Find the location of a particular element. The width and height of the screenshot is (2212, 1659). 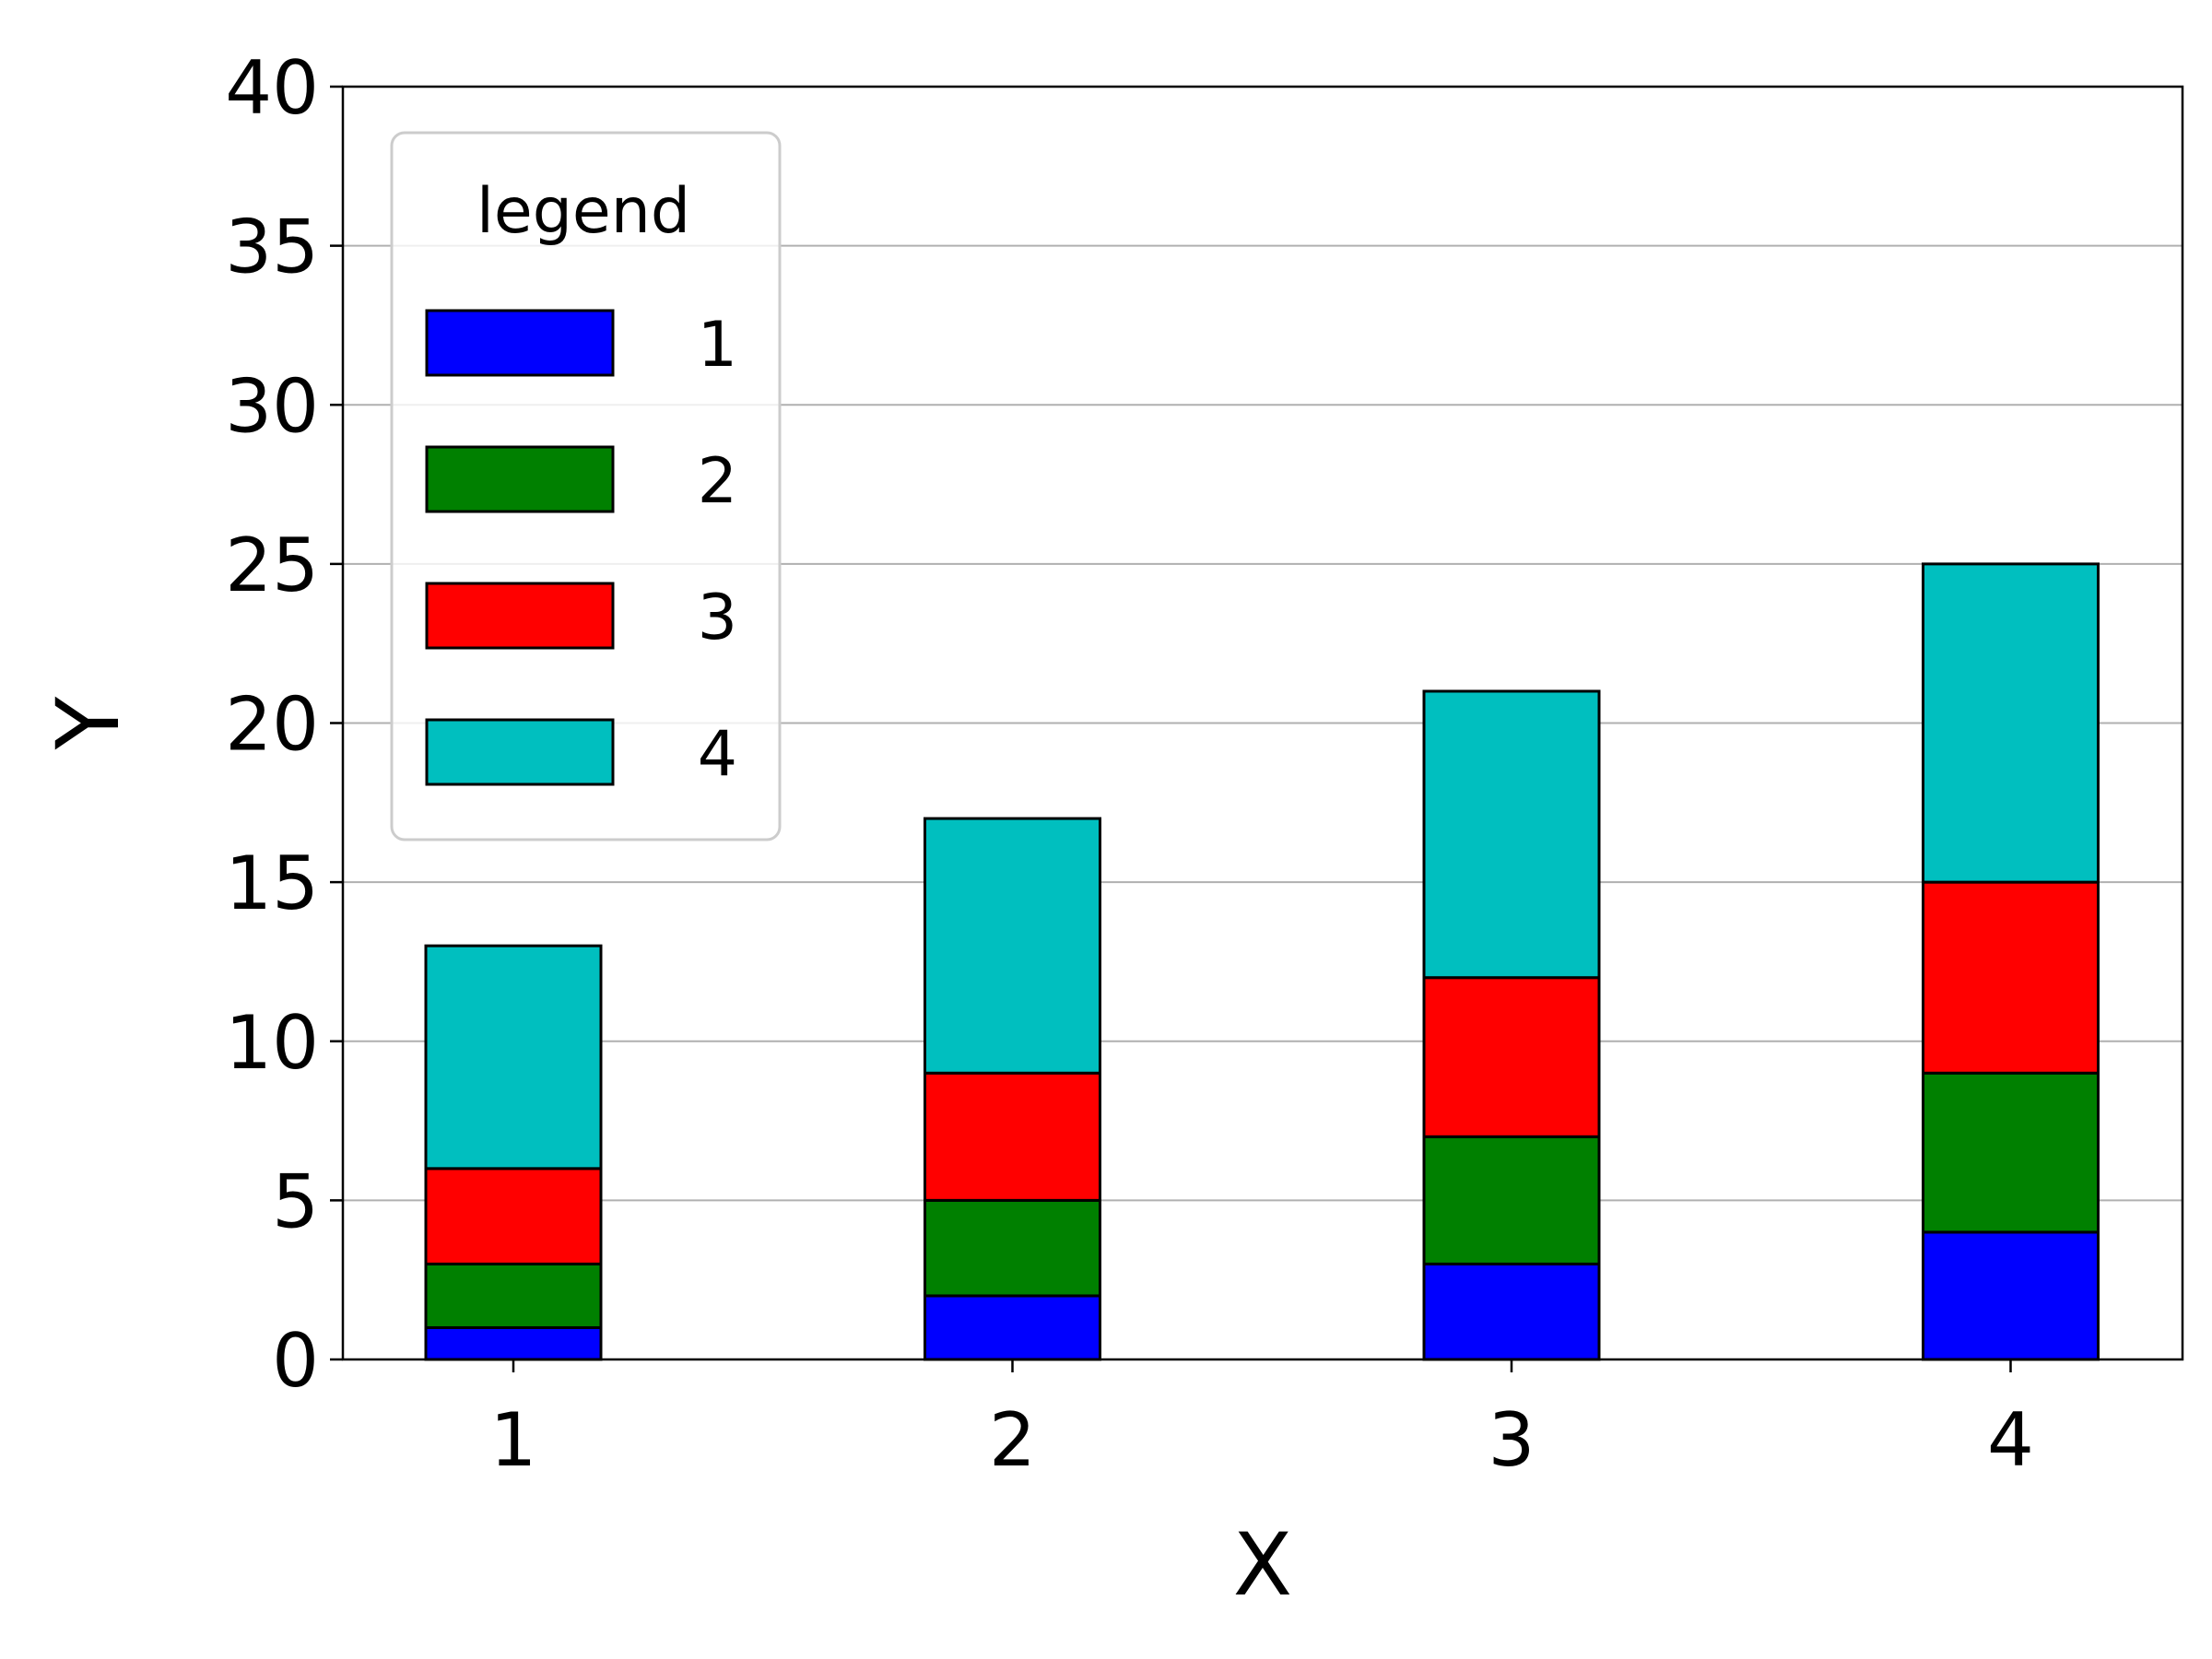

legend-title: legend is located at coordinates (583, 211).